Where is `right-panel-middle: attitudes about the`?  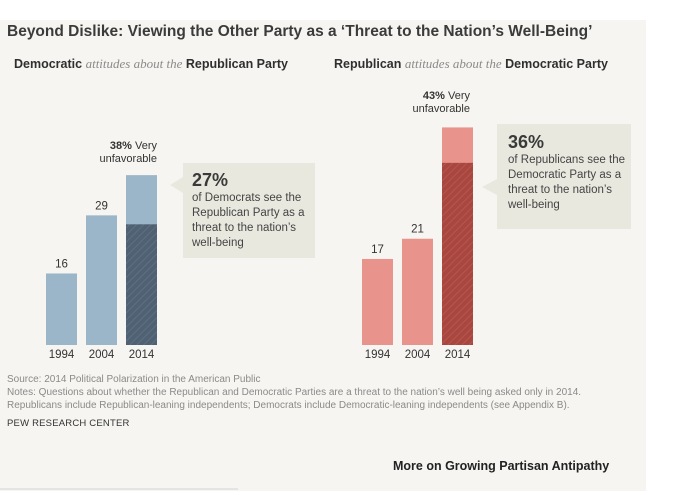 right-panel-middle: attitudes about the is located at coordinates (453, 63).